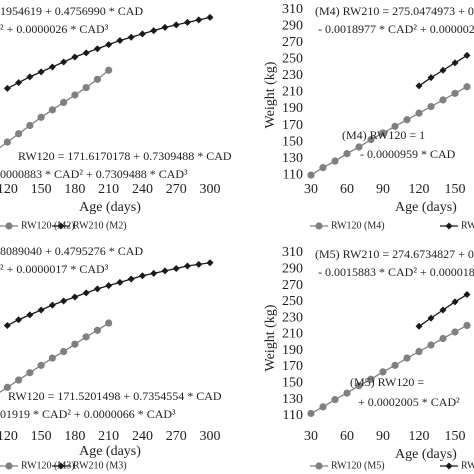 The width and height of the screenshot is (474, 474). What do you see at coordinates (394, 11) in the screenshot?
I see `annotation: (M4) RW210 = 275.0474973 + 0.4` at bounding box center [394, 11].